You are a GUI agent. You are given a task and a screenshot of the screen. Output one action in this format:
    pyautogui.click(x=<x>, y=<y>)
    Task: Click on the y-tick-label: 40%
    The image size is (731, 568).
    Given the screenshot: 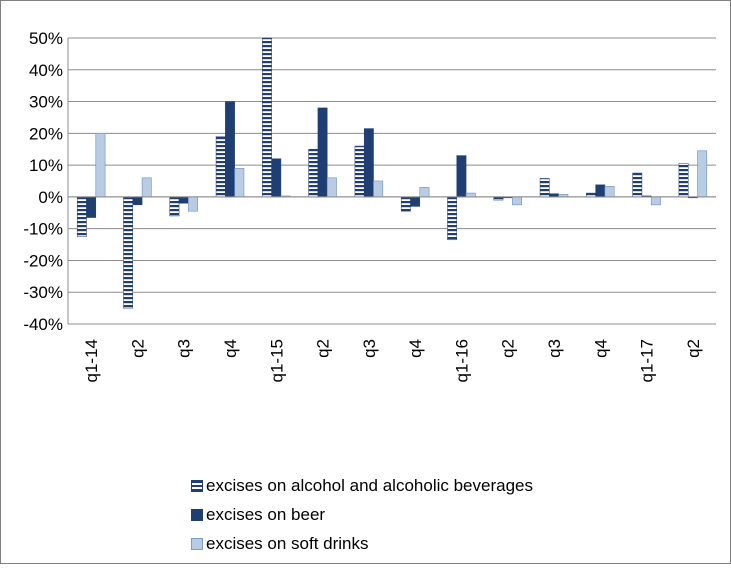 What is the action you would take?
    pyautogui.click(x=46, y=70)
    